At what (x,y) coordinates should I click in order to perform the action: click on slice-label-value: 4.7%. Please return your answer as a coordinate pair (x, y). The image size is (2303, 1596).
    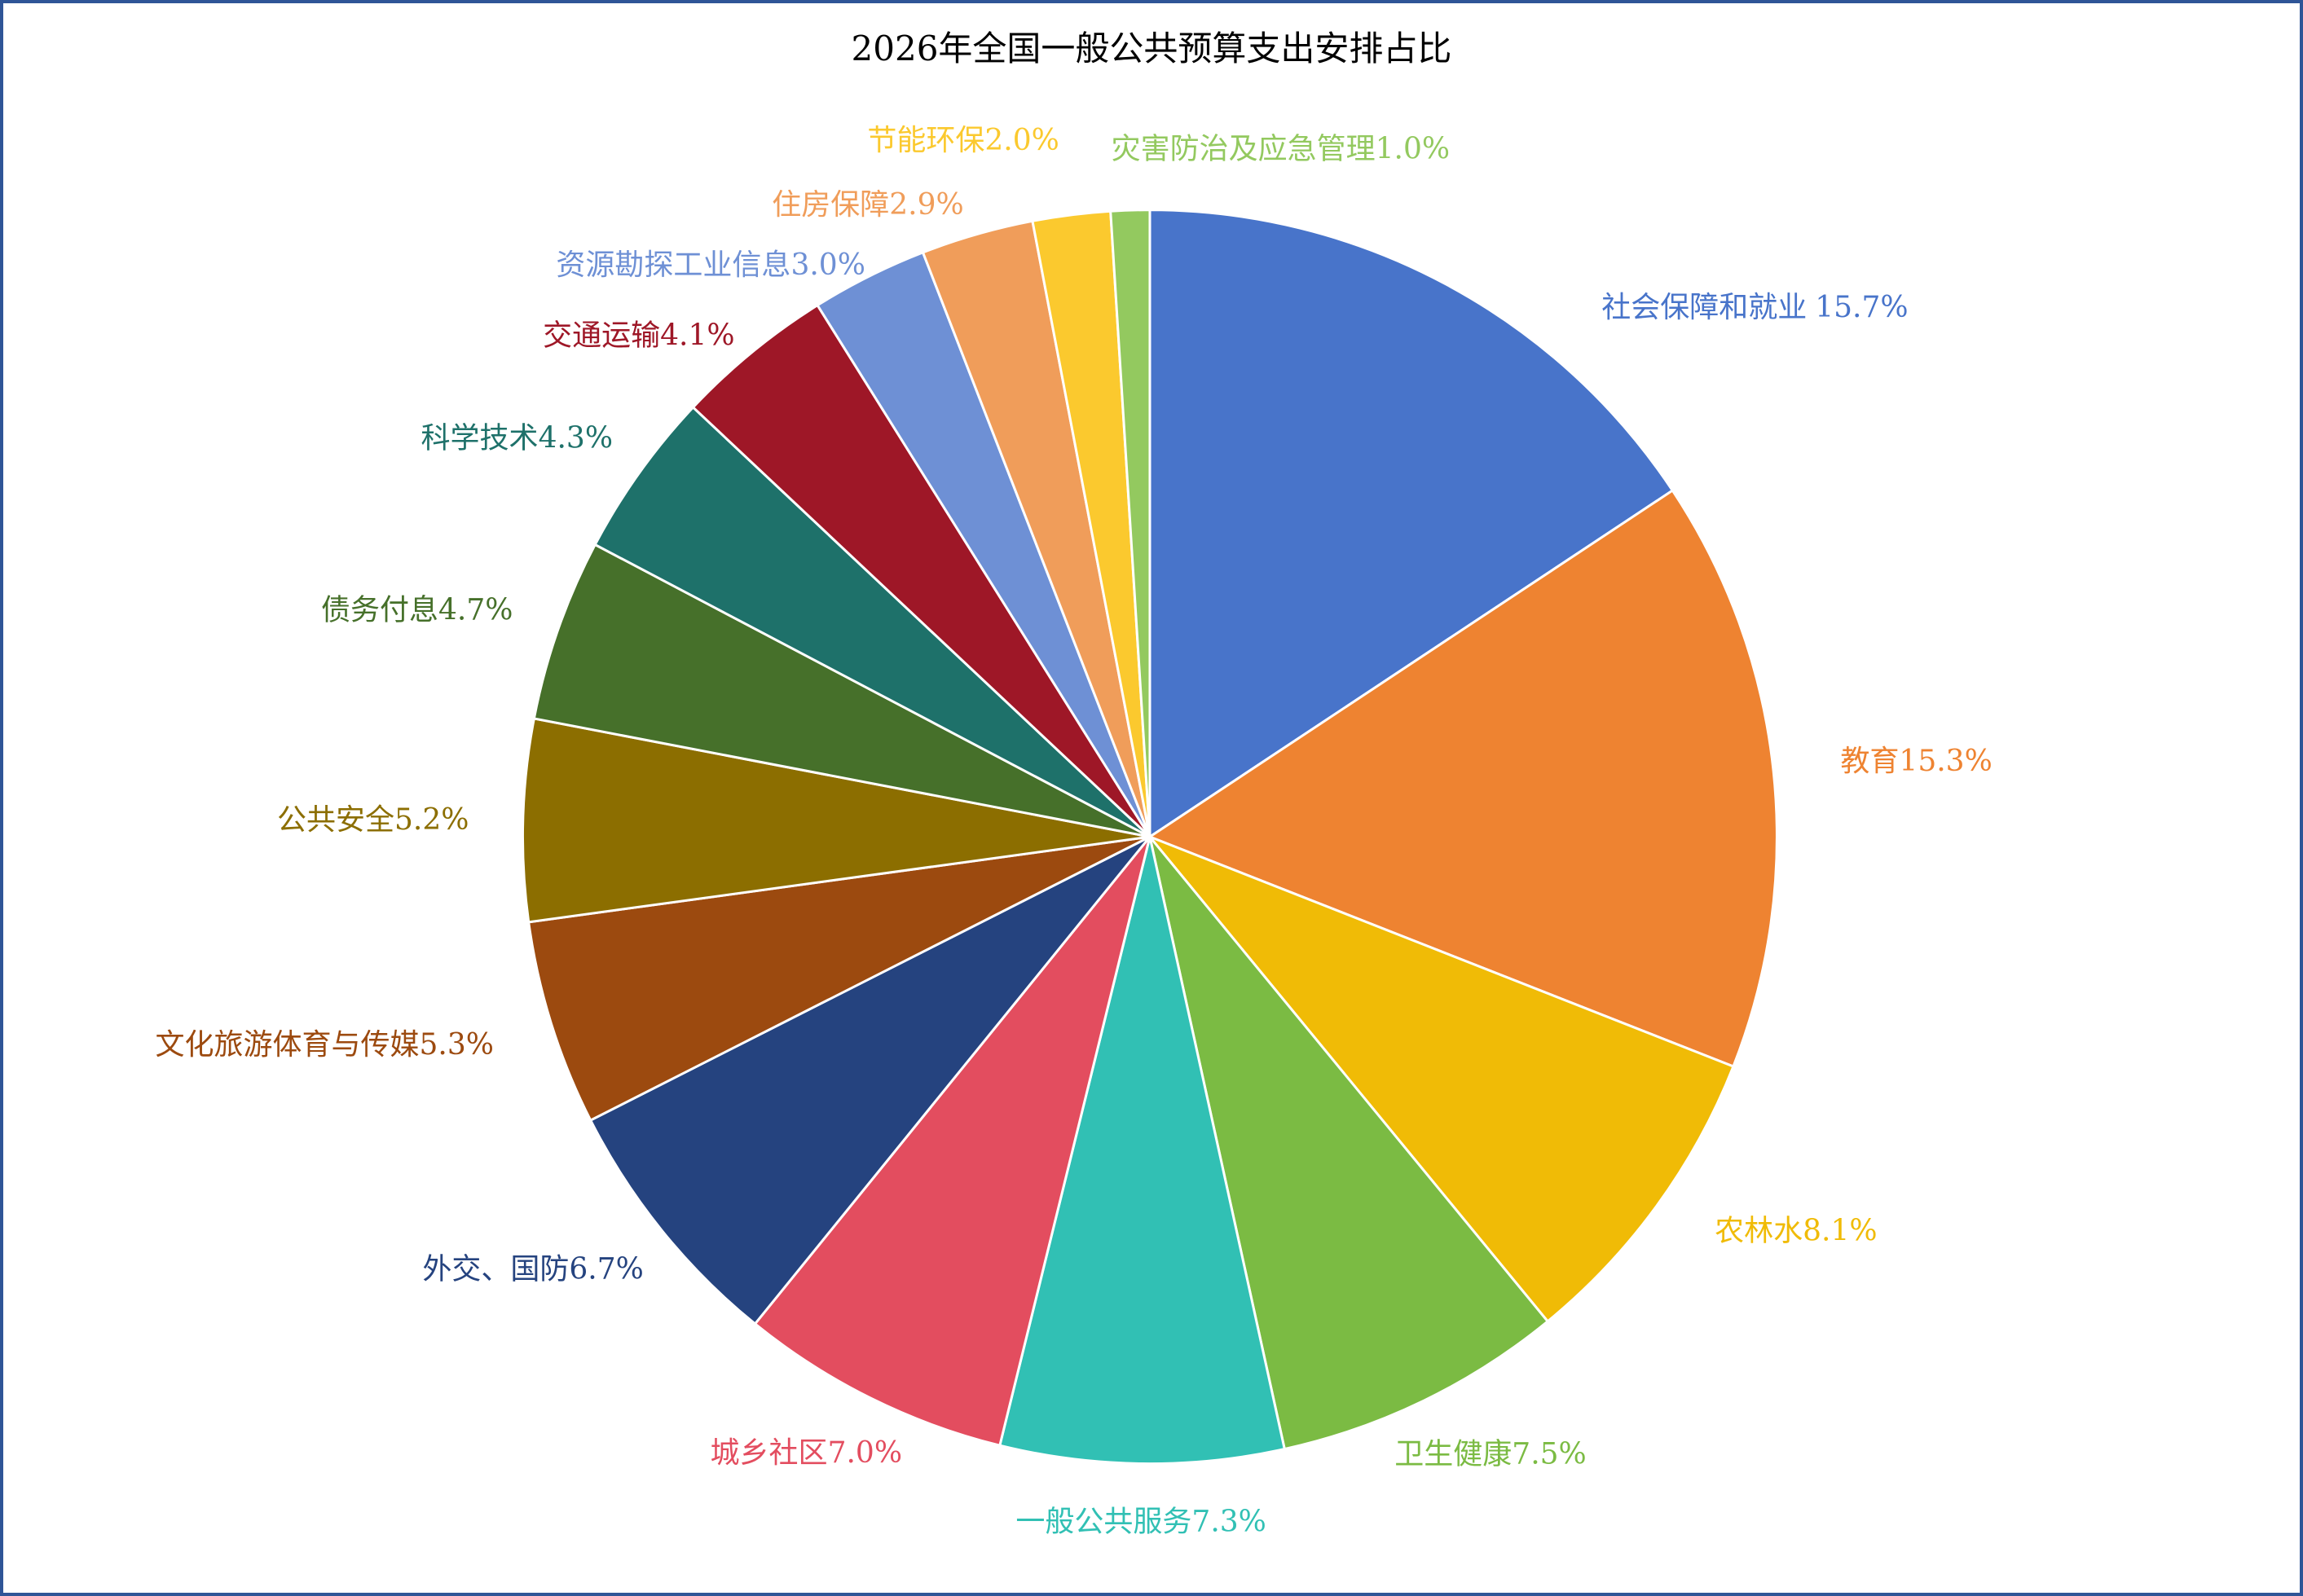
    Looking at the image, I should click on (475, 610).